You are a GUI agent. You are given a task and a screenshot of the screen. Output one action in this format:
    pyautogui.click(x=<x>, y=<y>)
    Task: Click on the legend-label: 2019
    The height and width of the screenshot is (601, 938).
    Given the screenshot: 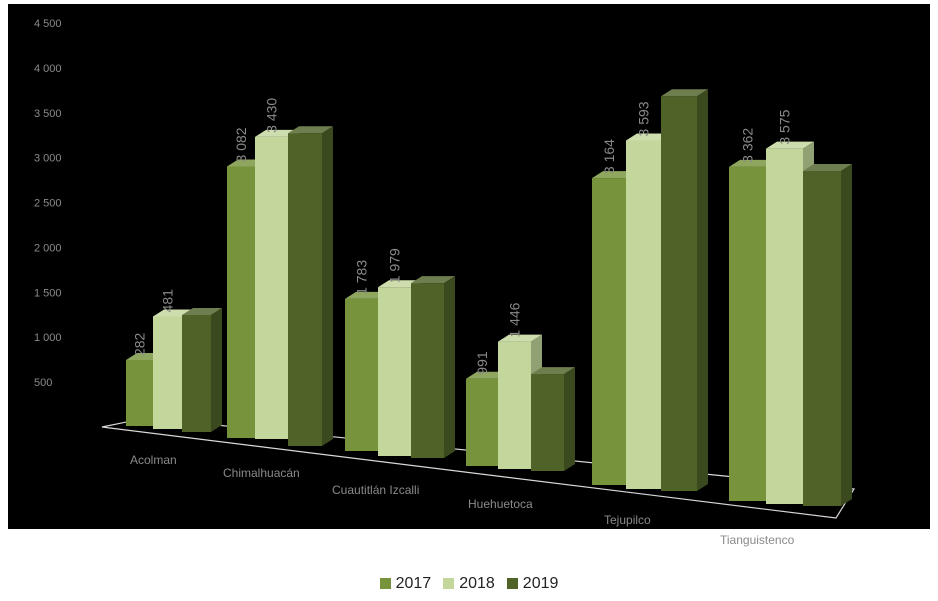 What is the action you would take?
    pyautogui.click(x=540, y=583)
    